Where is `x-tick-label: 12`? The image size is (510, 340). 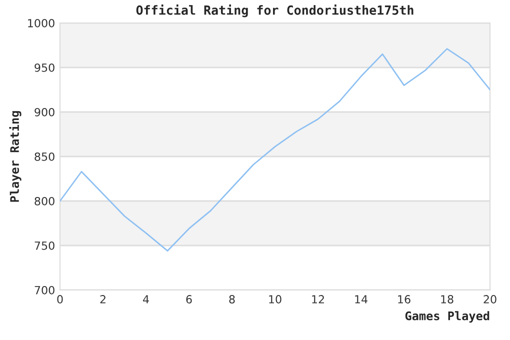 x-tick-label: 12 is located at coordinates (318, 299).